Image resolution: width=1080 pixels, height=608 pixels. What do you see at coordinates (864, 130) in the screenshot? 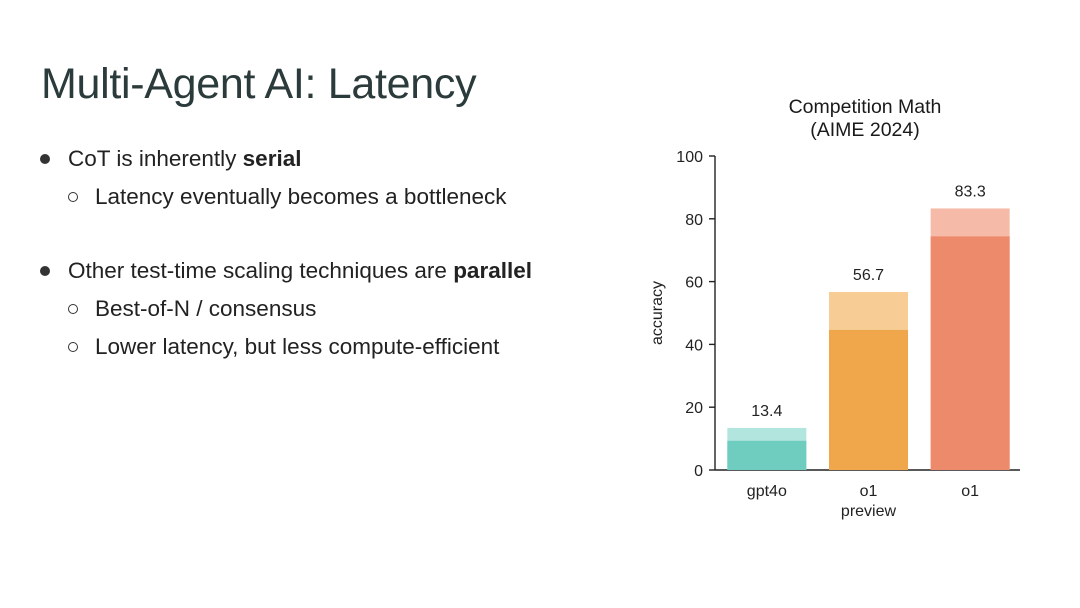
I see `chart-title: (AIME 2024)` at bounding box center [864, 130].